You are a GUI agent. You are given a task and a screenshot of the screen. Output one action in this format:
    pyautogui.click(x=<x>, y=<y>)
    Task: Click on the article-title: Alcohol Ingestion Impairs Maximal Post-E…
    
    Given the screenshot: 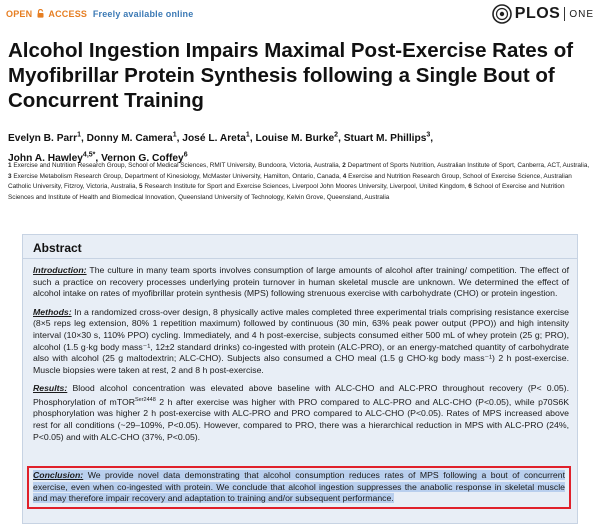 What is the action you would take?
    pyautogui.click(x=291, y=75)
    